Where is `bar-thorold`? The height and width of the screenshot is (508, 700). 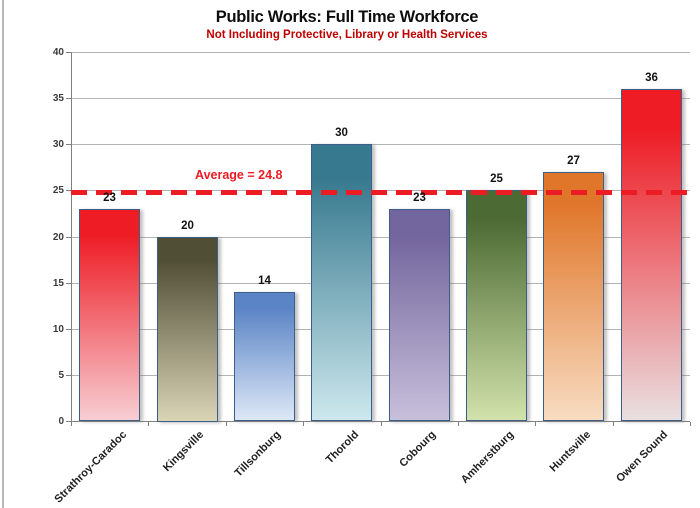 bar-thorold is located at coordinates (341, 282).